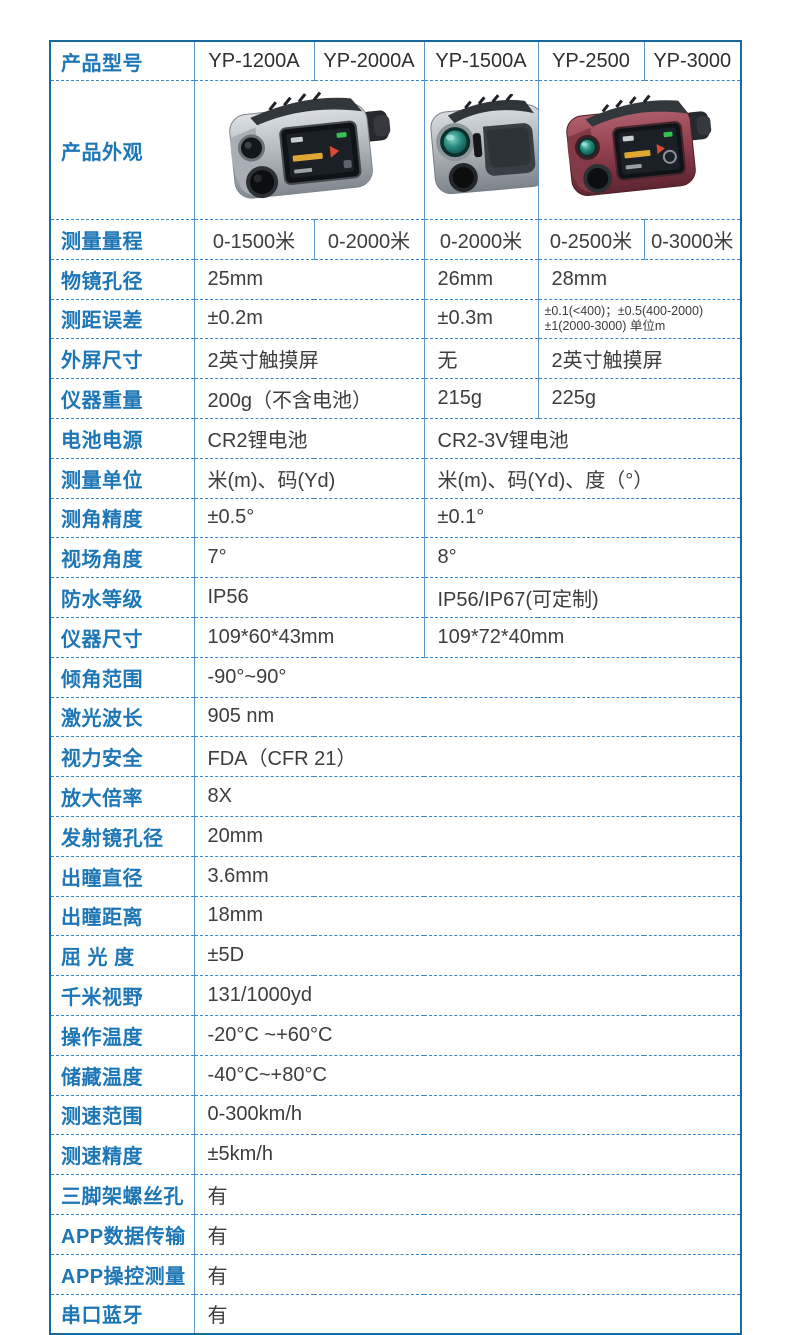 The width and height of the screenshot is (790, 1335). I want to click on spec-value: 0-2500米, so click(590, 239).